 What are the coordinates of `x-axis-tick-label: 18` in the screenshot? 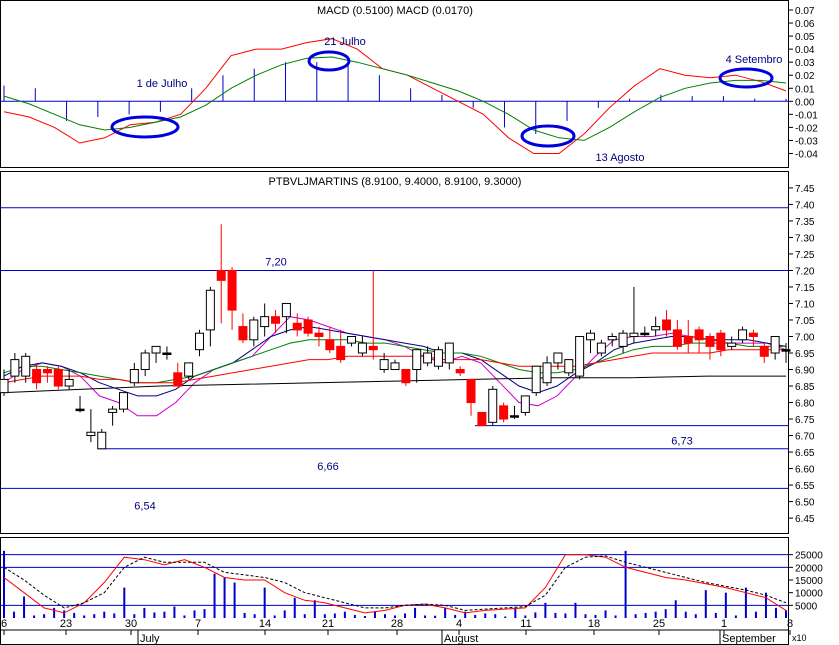 It's located at (594, 624).